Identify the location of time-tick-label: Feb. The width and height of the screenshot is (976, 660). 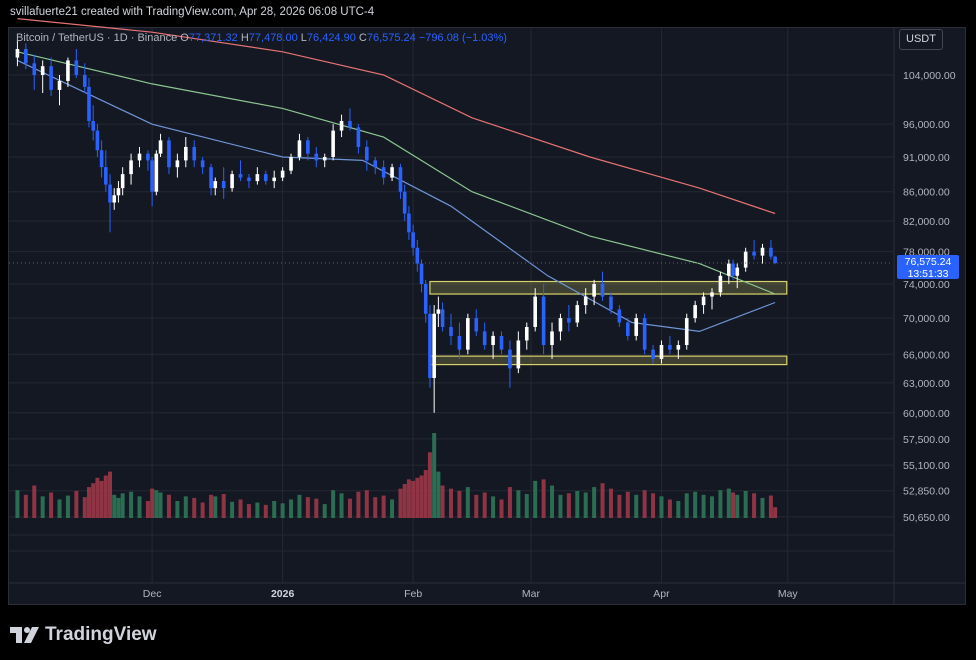
(413, 594).